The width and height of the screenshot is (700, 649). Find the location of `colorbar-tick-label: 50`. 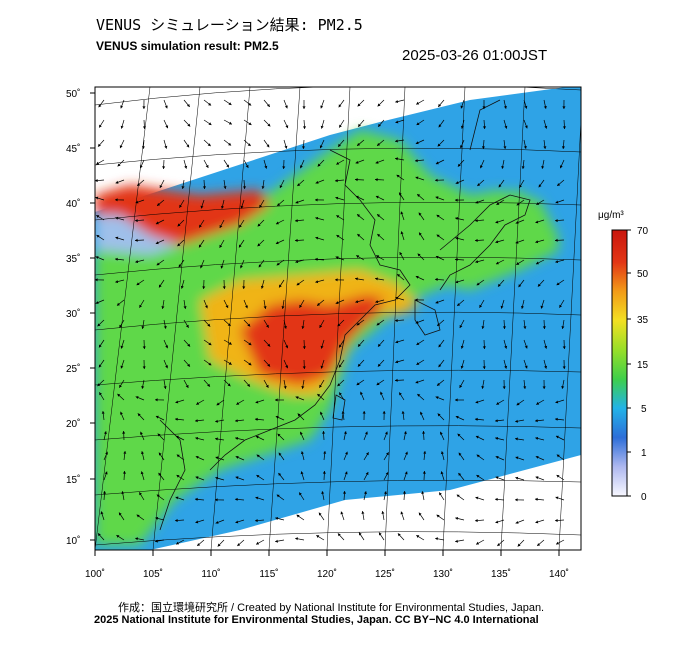

colorbar-tick-label: 50 is located at coordinates (643, 274).